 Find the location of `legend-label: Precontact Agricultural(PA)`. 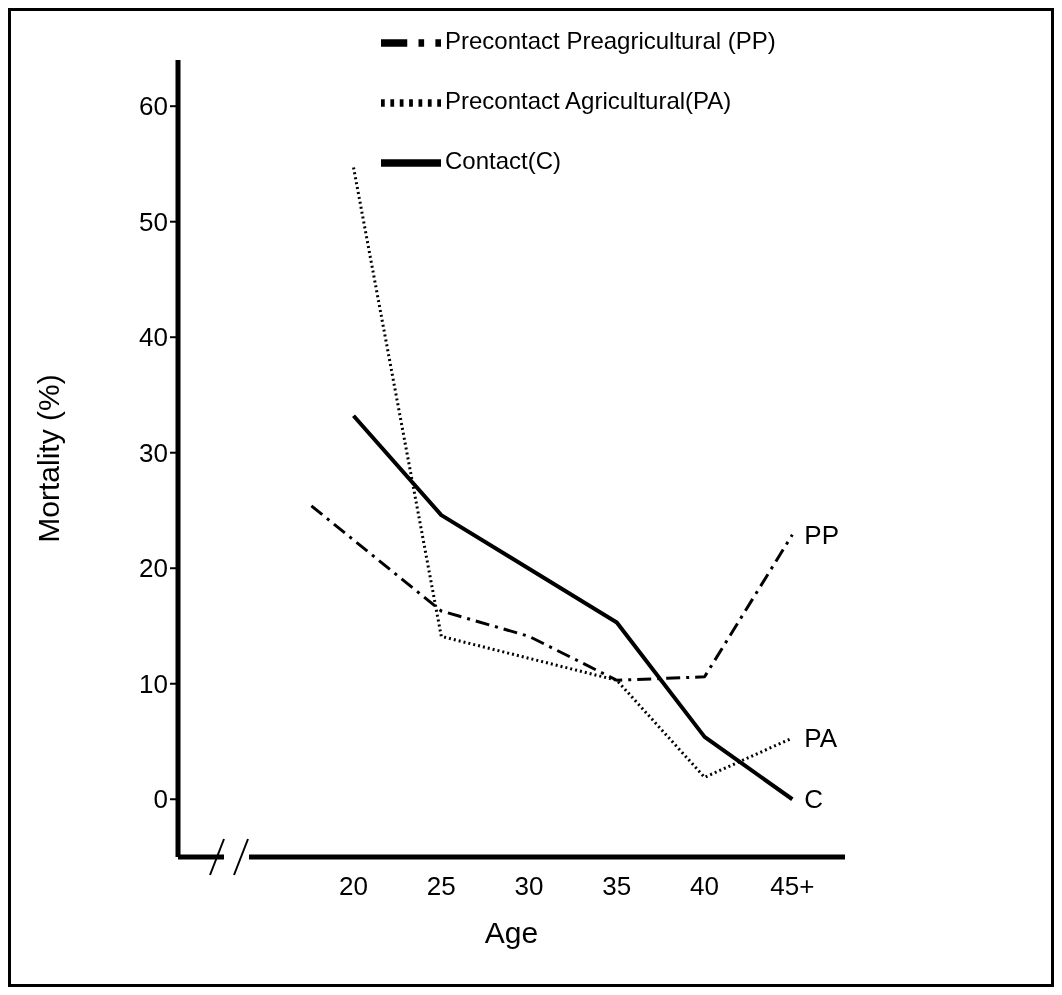

legend-label: Precontact Agricultural(PA) is located at coordinates (588, 101).